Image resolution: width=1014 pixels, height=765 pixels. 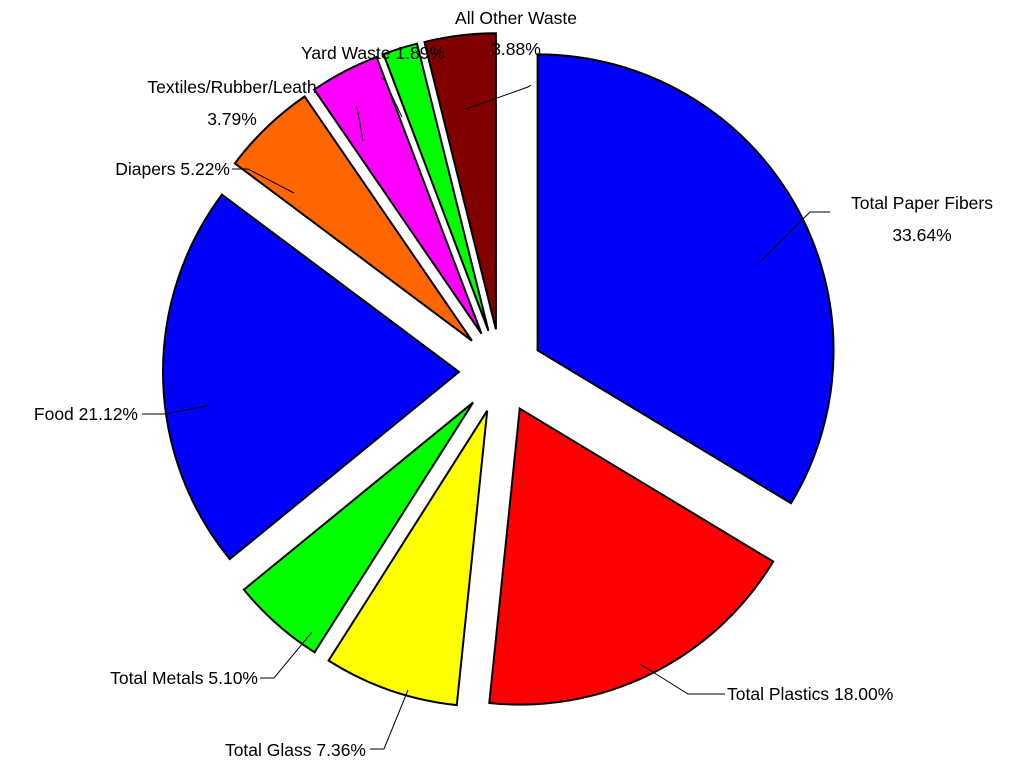 I want to click on pie-slice-yard-waste, so click(x=436, y=187).